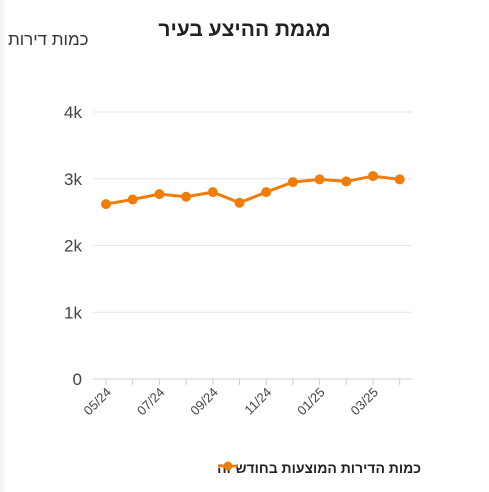 This screenshot has width=489, height=492. I want to click on legend-series-icon, so click(228, 466).